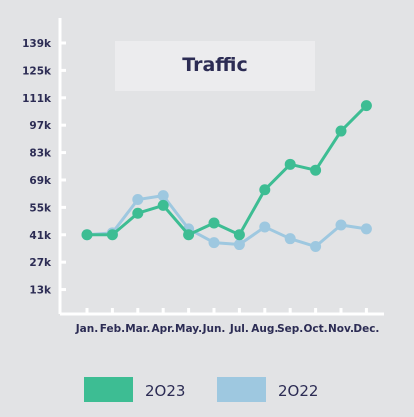 The image size is (414, 417). I want to click on x-tick-label: Feb., so click(112, 329).